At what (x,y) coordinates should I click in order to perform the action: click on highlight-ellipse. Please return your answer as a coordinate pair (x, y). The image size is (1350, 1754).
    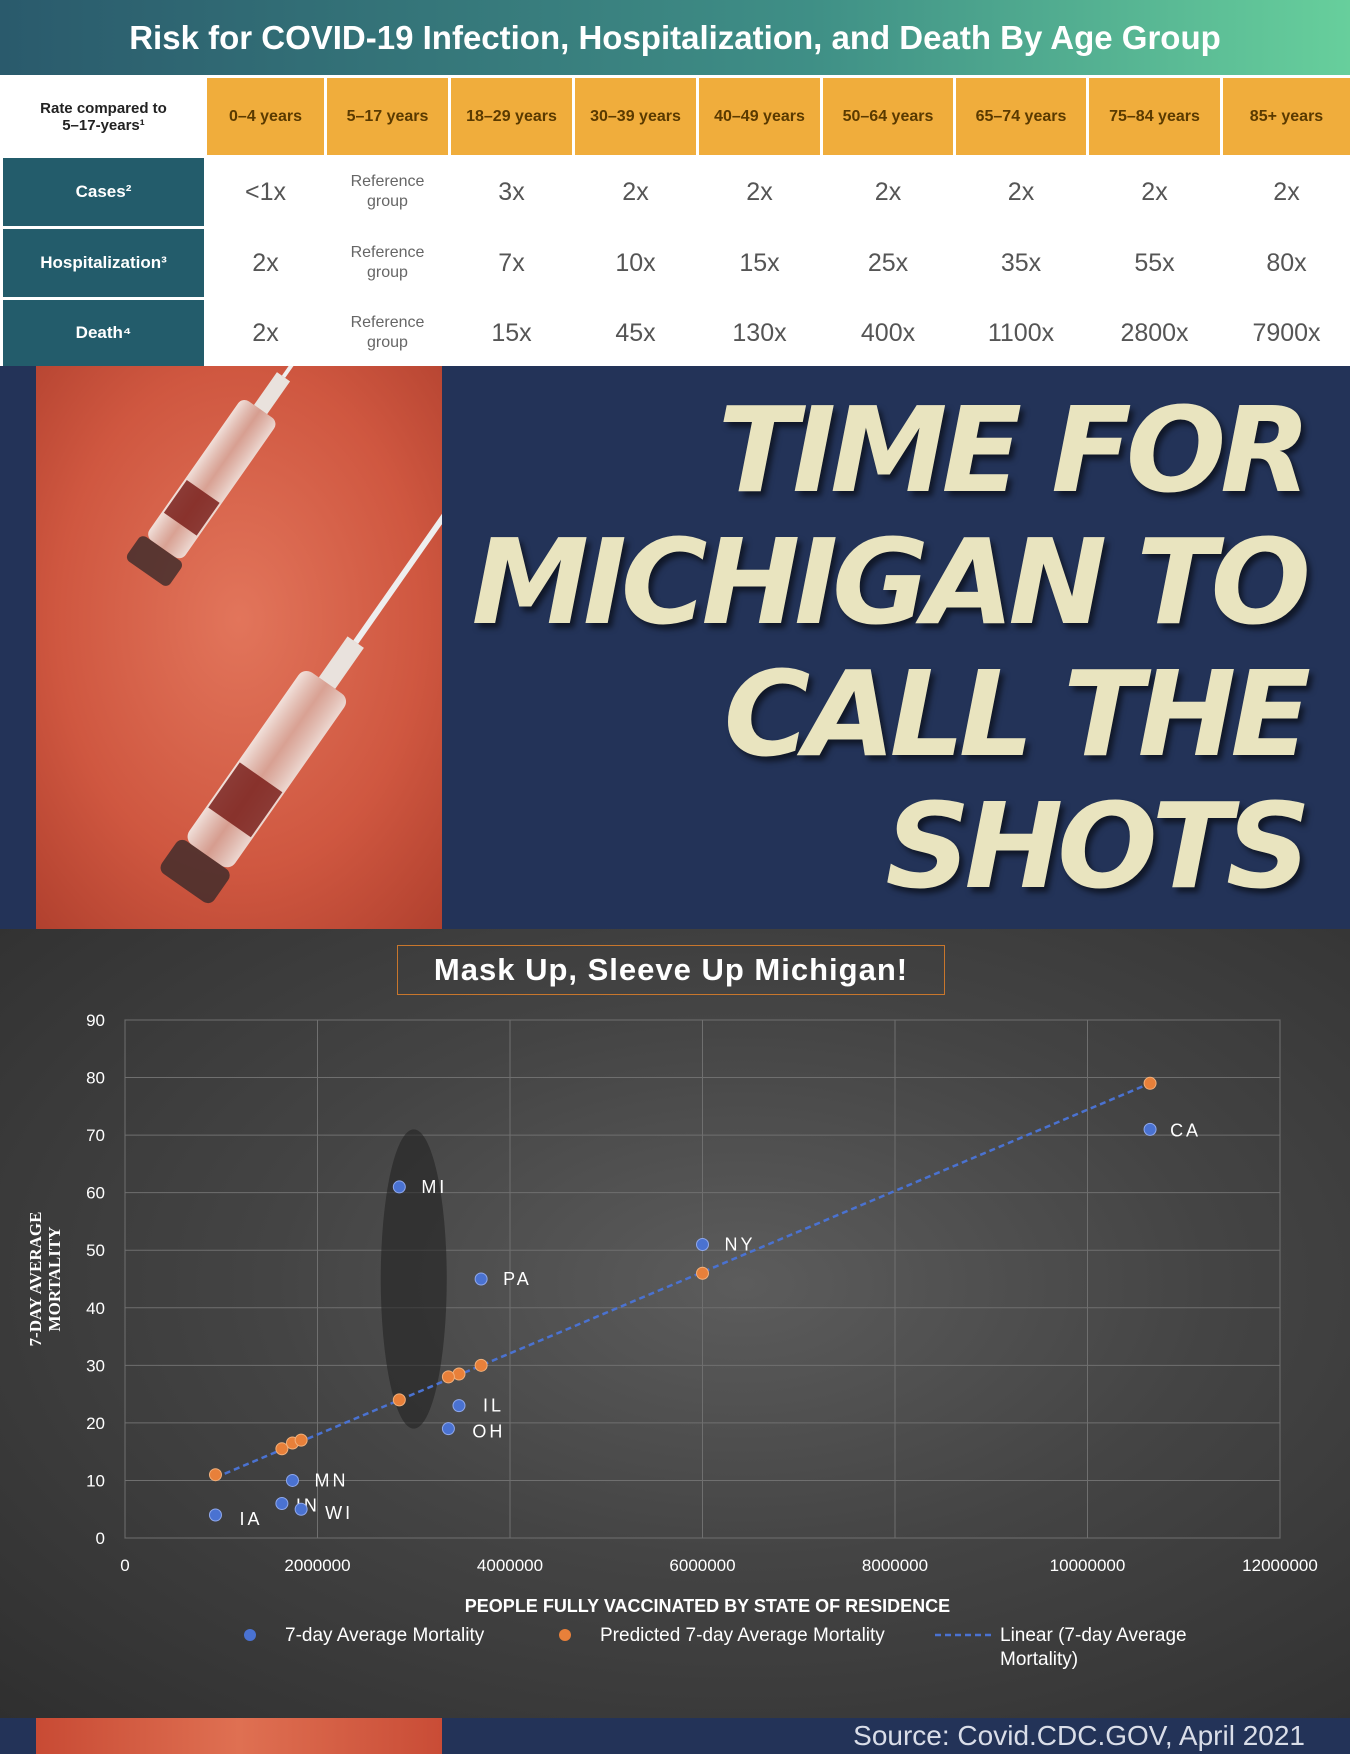
    Looking at the image, I should click on (413, 1279).